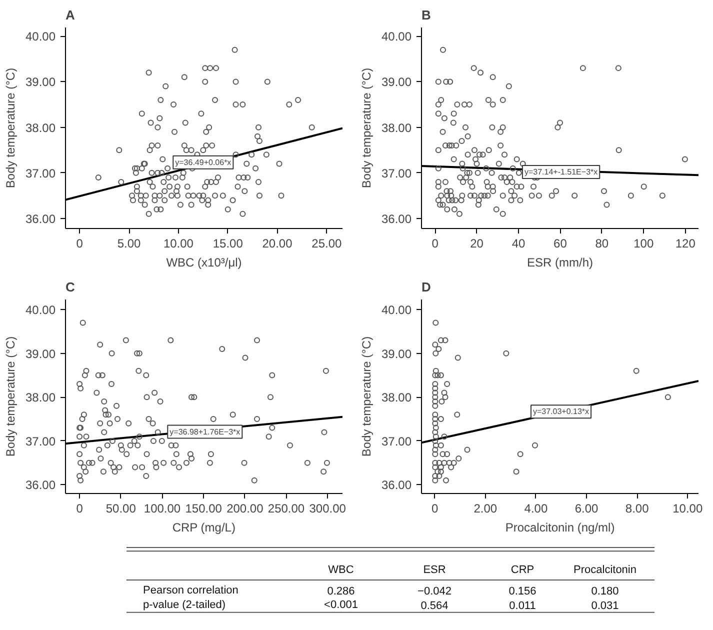 The image size is (713, 630). What do you see at coordinates (522, 606) in the screenshot?
I see `text: 0.011` at bounding box center [522, 606].